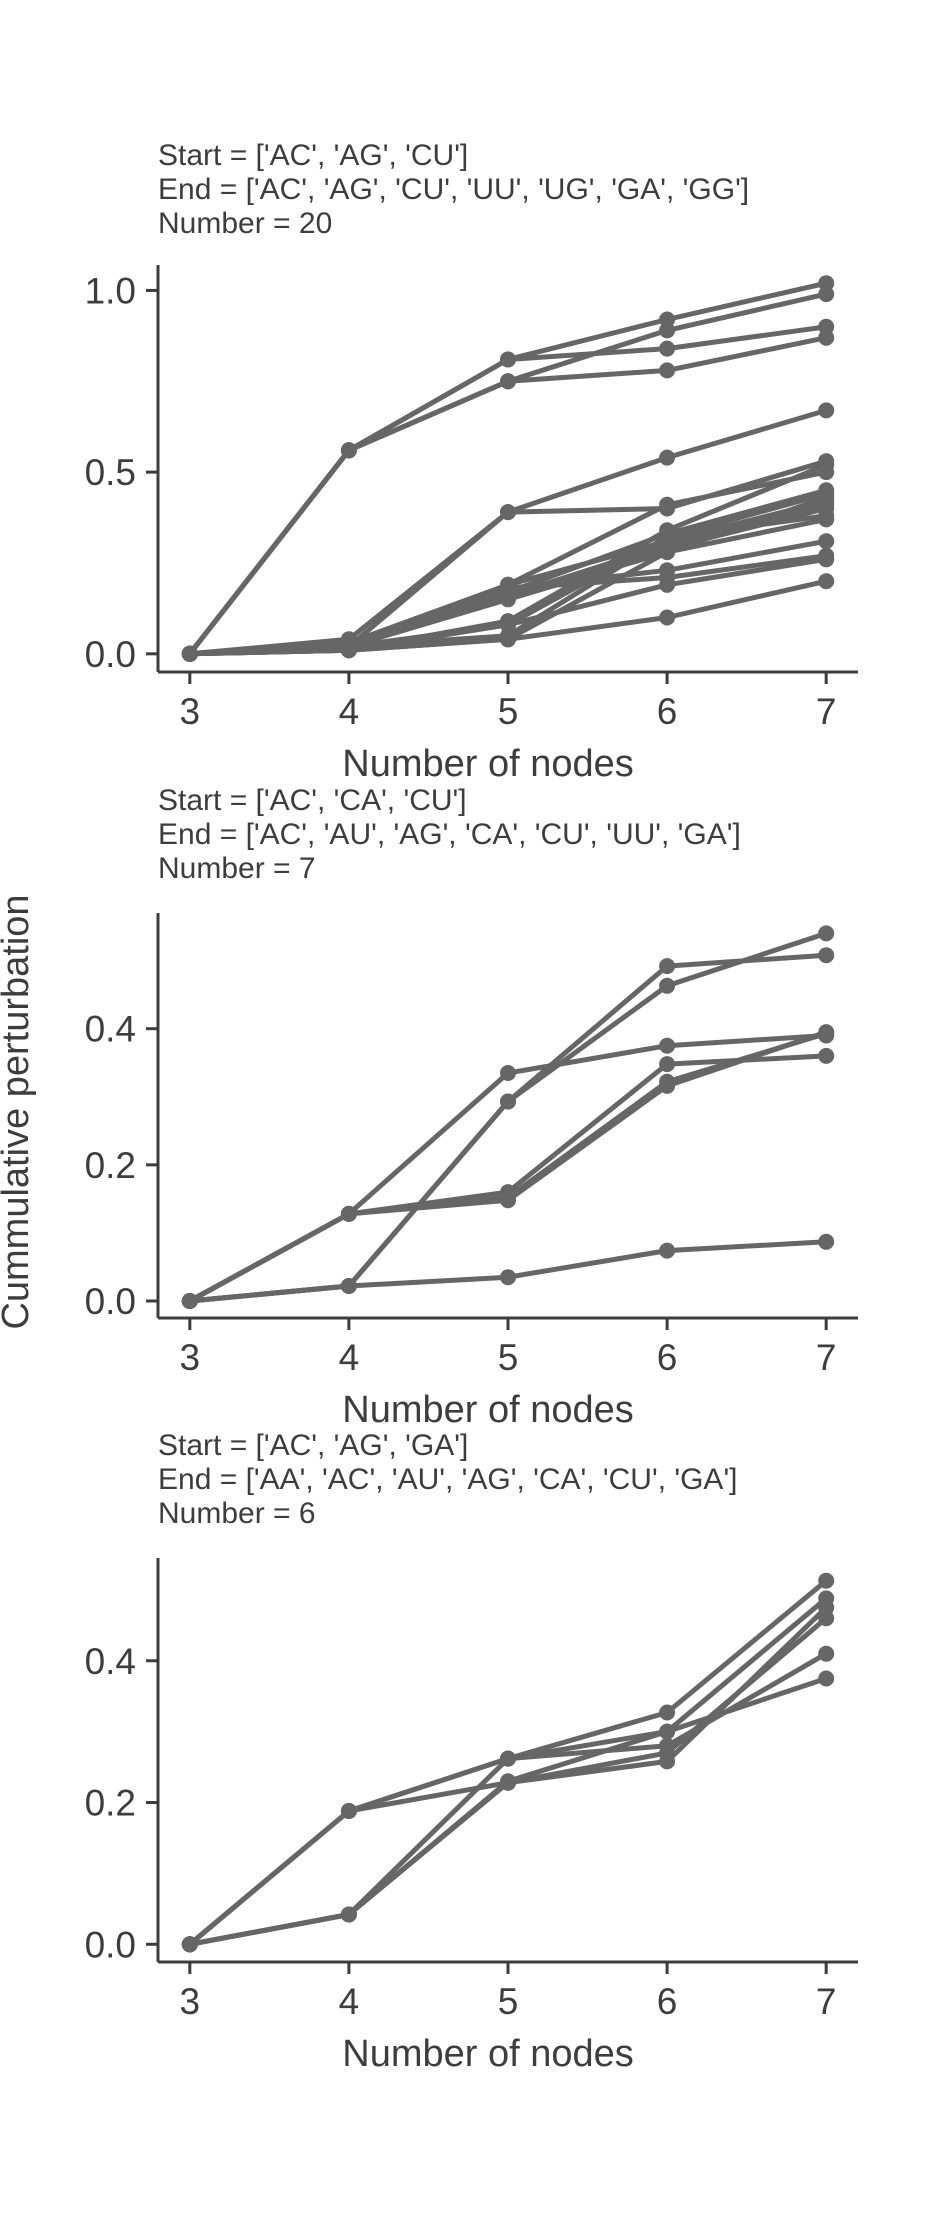 The height and width of the screenshot is (2225, 945). What do you see at coordinates (110, 290) in the screenshot?
I see `y-tick-label: 1.0` at bounding box center [110, 290].